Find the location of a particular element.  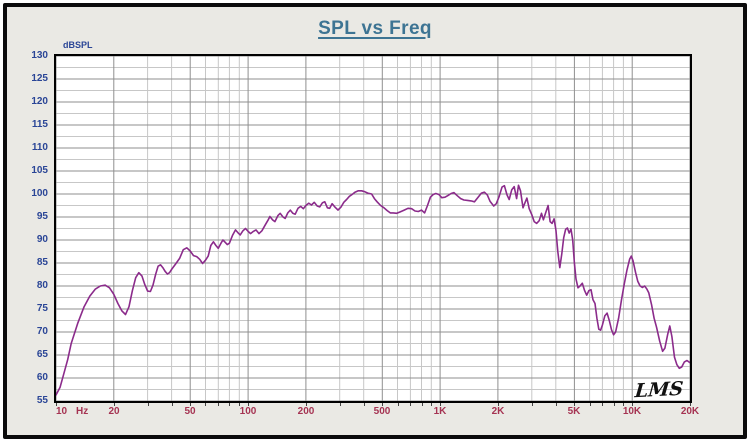

y-axis-tick-label: 125 is located at coordinates (39, 78).